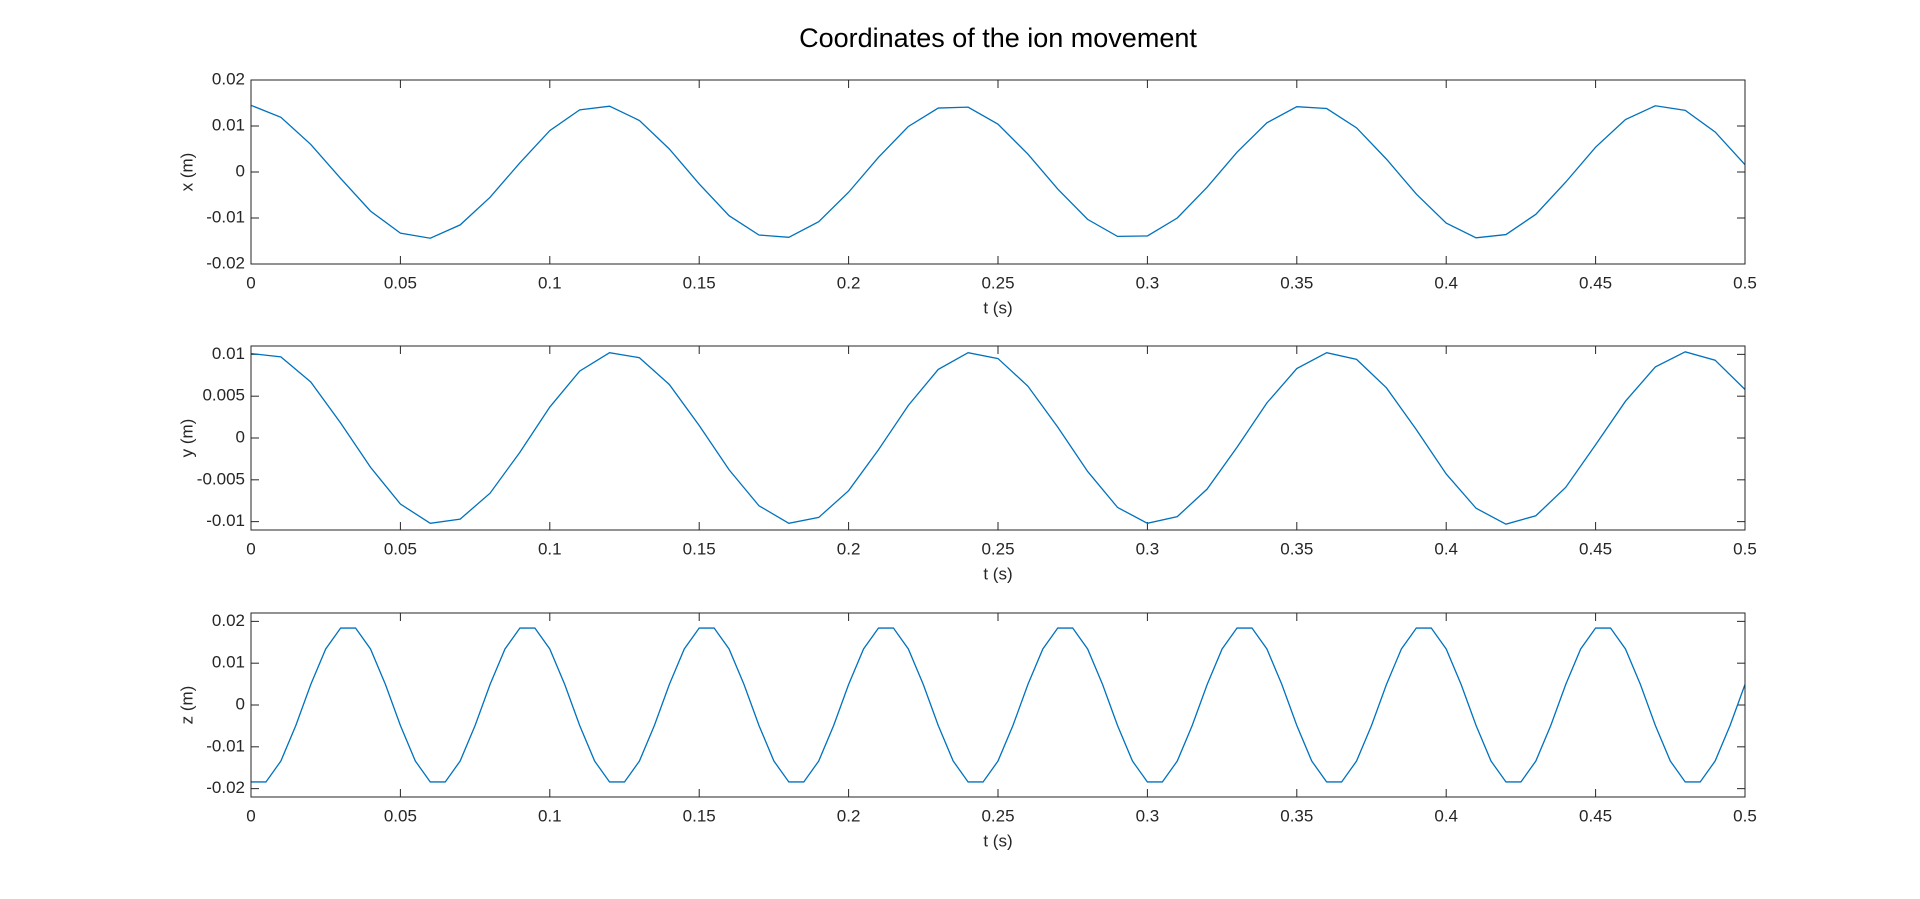  What do you see at coordinates (223, 395) in the screenshot?
I see `y-tick-label: 0.005` at bounding box center [223, 395].